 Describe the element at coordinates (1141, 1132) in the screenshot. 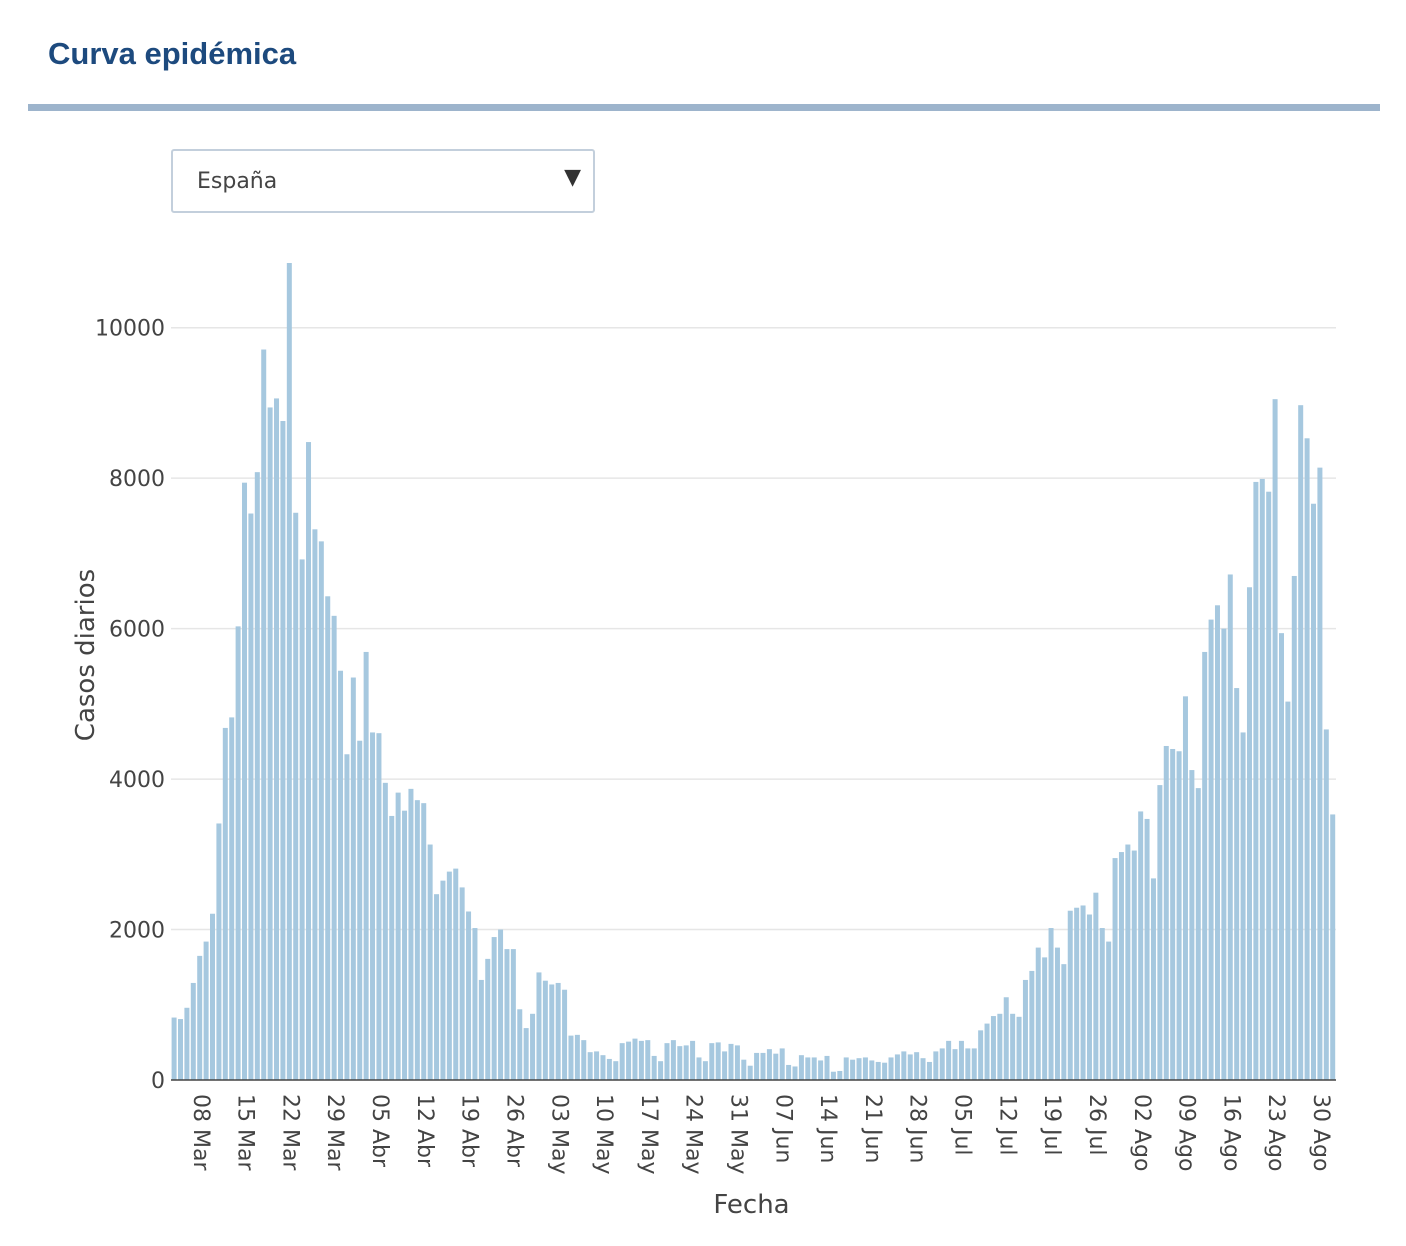

I see `x-tick-label: 02 Ago` at that location.